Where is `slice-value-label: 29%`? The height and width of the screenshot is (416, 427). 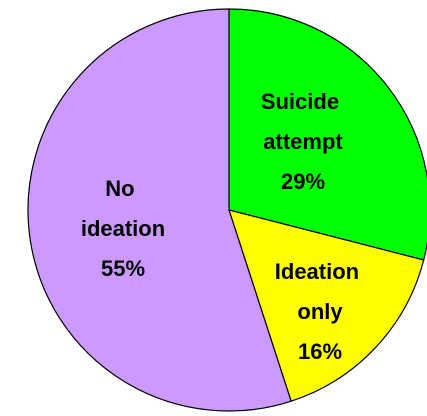
slice-value-label: 29% is located at coordinates (303, 181).